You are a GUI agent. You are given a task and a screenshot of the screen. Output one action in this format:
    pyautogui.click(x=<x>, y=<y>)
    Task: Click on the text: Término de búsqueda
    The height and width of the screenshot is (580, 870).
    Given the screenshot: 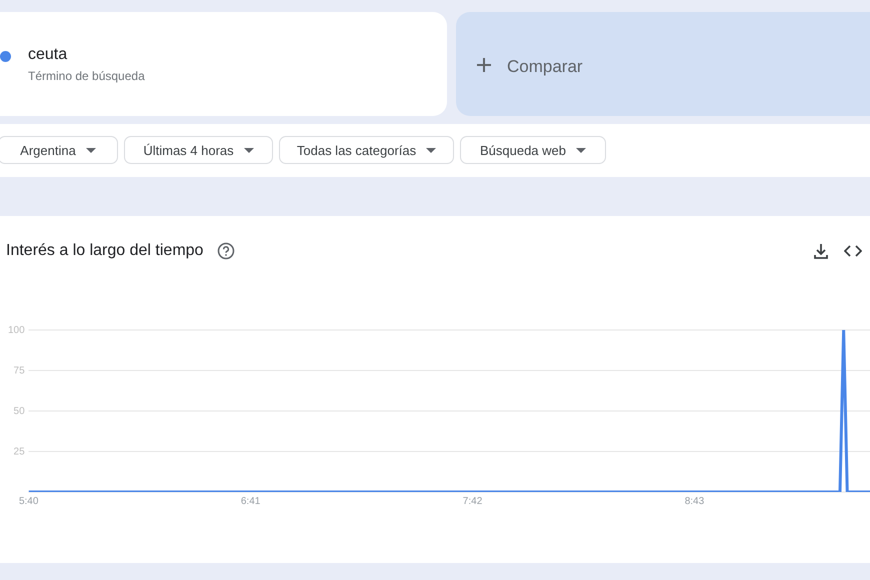 What is the action you would take?
    pyautogui.click(x=86, y=76)
    